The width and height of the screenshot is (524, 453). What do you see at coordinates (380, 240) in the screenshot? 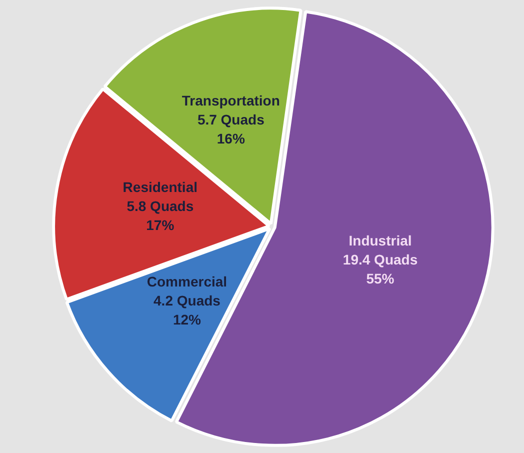
I see `slice-label: Industrial` at bounding box center [380, 240].